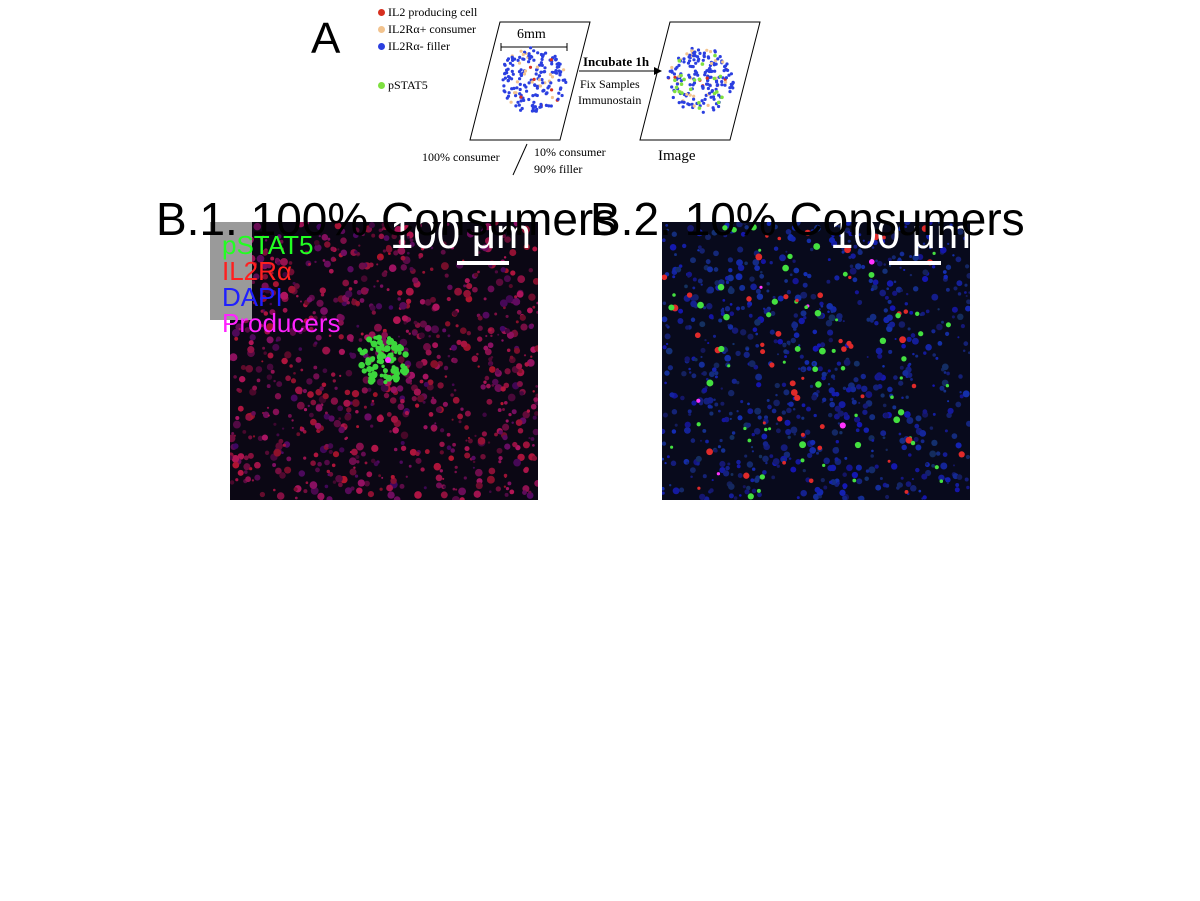 The width and height of the screenshot is (1200, 901). What do you see at coordinates (381, 46) in the screenshot?
I see `filler-dot-icon` at bounding box center [381, 46].